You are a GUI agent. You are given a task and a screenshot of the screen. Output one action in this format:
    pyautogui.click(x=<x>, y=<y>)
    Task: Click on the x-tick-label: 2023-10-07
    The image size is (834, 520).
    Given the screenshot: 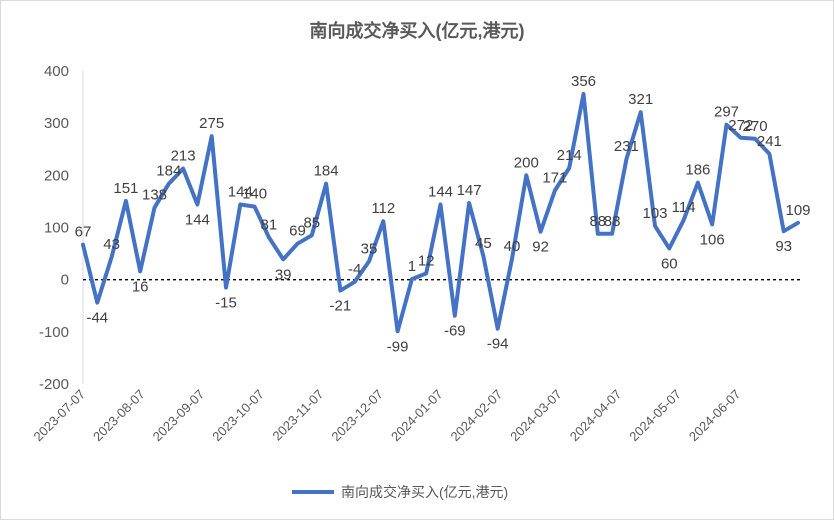 What is the action you would take?
    pyautogui.click(x=238, y=416)
    